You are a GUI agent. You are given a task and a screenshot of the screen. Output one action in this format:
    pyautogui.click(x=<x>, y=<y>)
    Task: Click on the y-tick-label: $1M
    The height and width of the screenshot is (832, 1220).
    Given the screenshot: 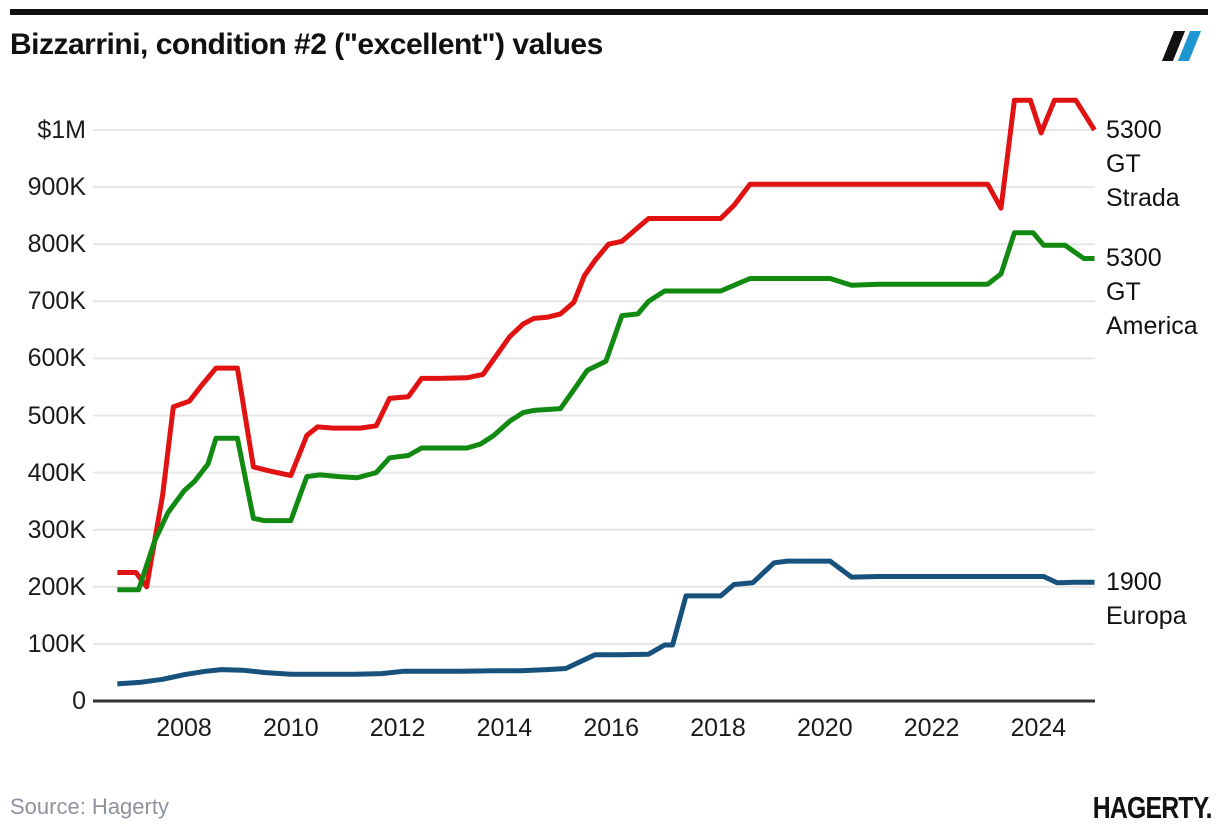 What is the action you would take?
    pyautogui.click(x=61, y=130)
    